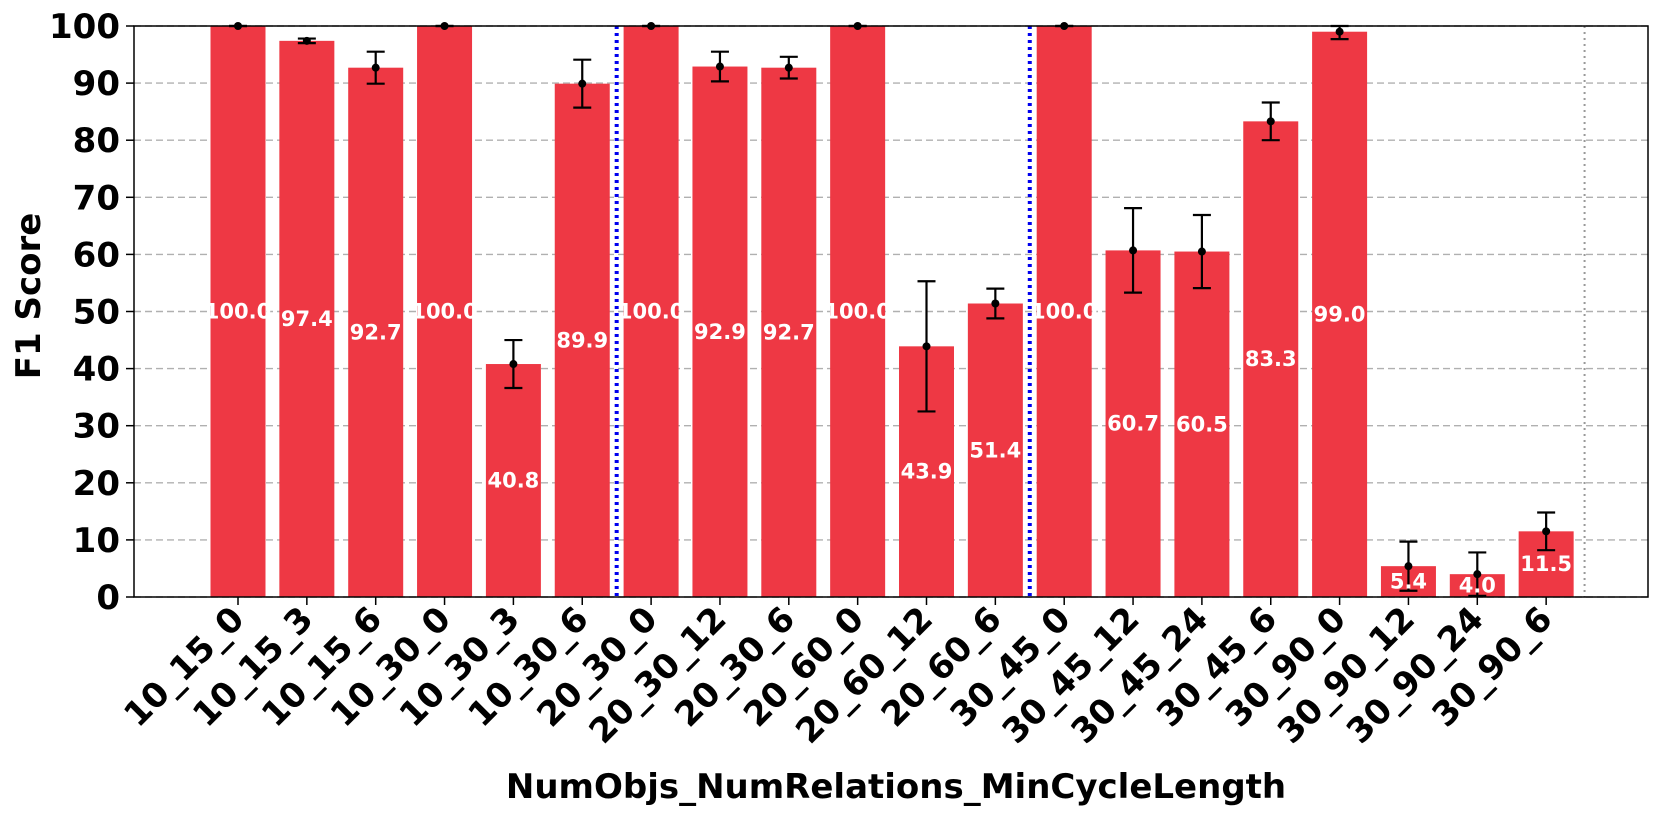  I want to click on bar-value-label: 92.9, so click(720, 332).